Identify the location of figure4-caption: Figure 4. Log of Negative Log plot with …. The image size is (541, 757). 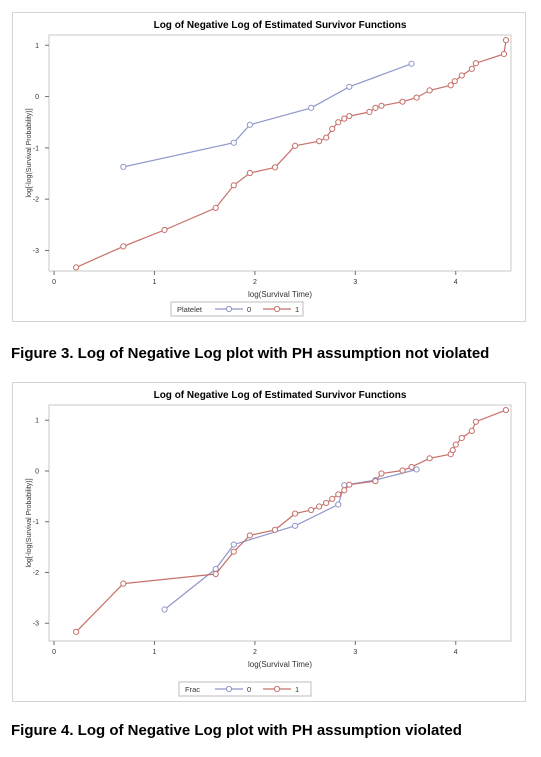
(236, 730).